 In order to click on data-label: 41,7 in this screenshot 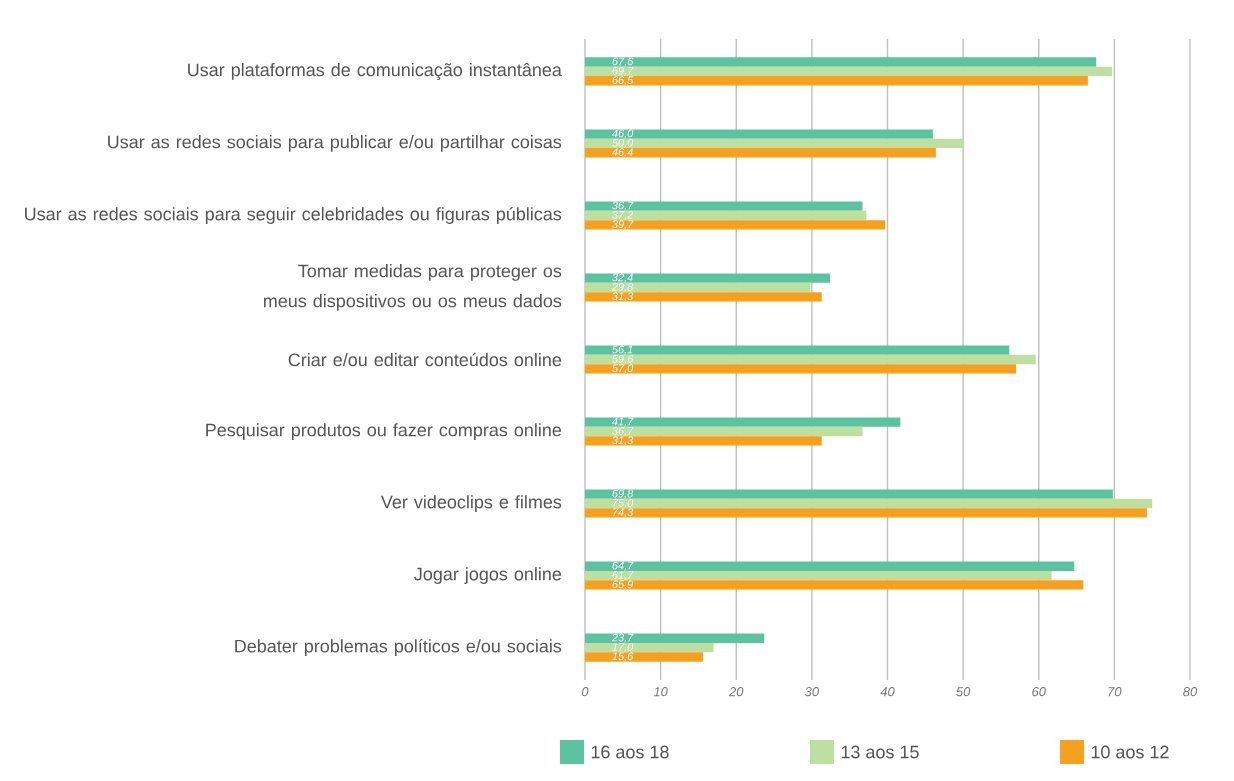, I will do `click(622, 422)`.